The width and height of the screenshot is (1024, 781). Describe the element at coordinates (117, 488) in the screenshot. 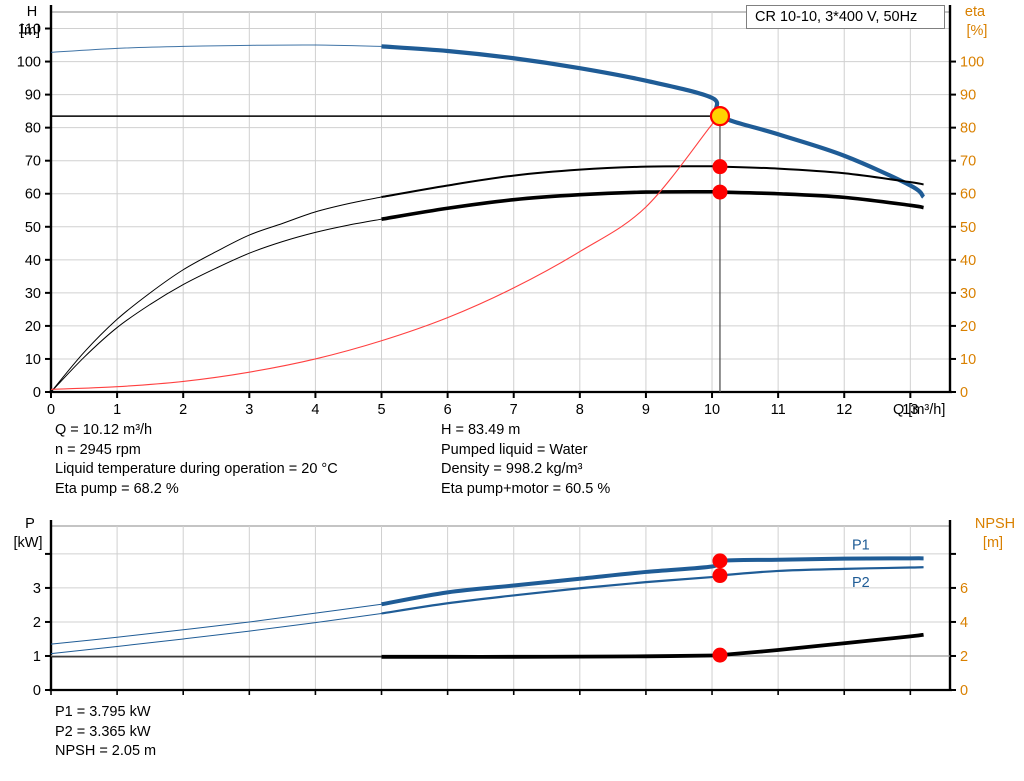

I see `duty-info-left-line-3: Eta pump = 68.2 %` at that location.